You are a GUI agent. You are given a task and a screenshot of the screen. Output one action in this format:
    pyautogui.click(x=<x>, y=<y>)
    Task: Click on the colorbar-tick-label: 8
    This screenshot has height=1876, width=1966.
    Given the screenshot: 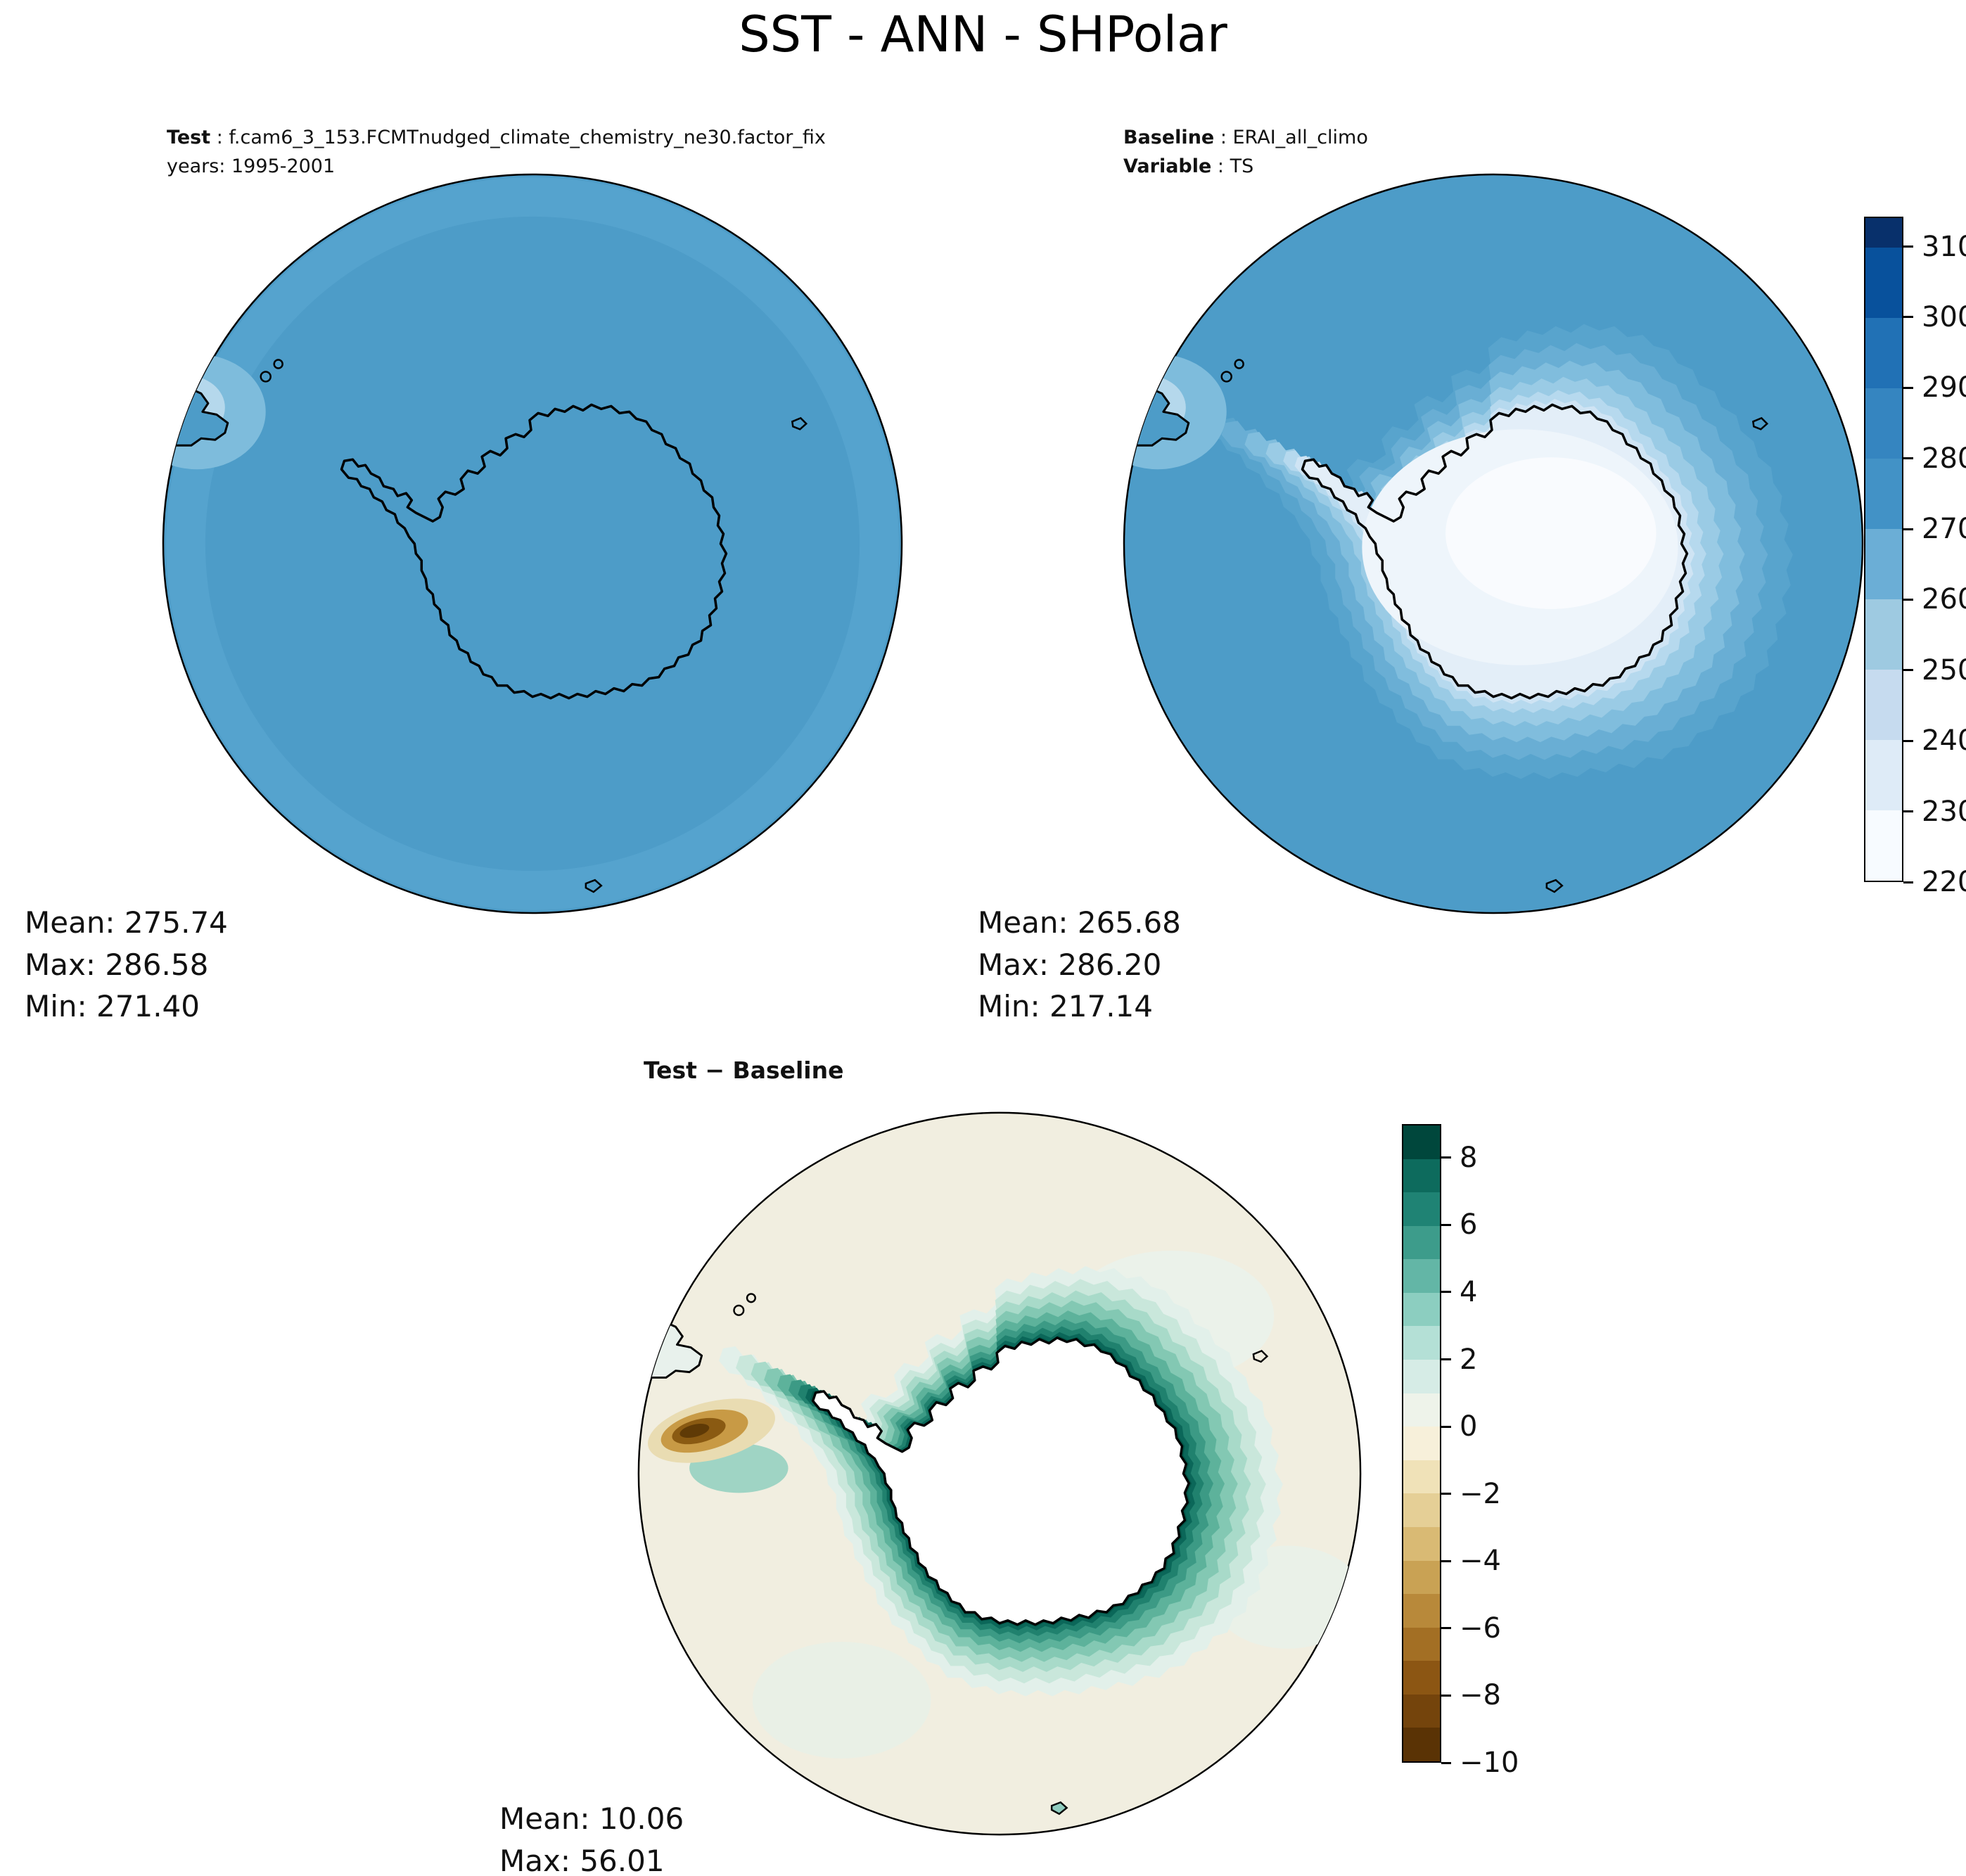 What is the action you would take?
    pyautogui.click(x=1469, y=1157)
    